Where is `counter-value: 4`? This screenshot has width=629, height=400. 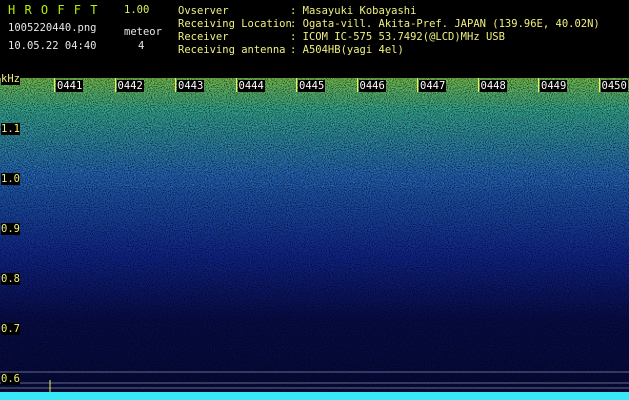
counter-value: 4 is located at coordinates (141, 46).